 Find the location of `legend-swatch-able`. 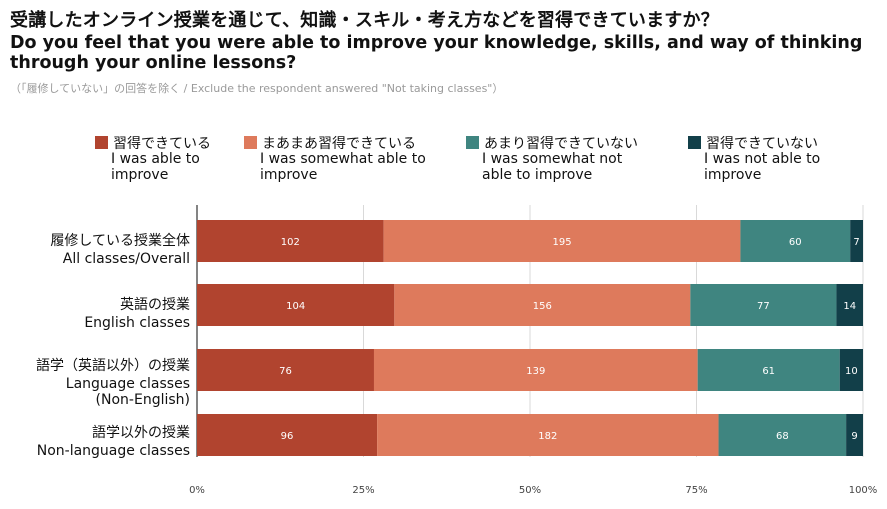

legend-swatch-able is located at coordinates (101, 142).